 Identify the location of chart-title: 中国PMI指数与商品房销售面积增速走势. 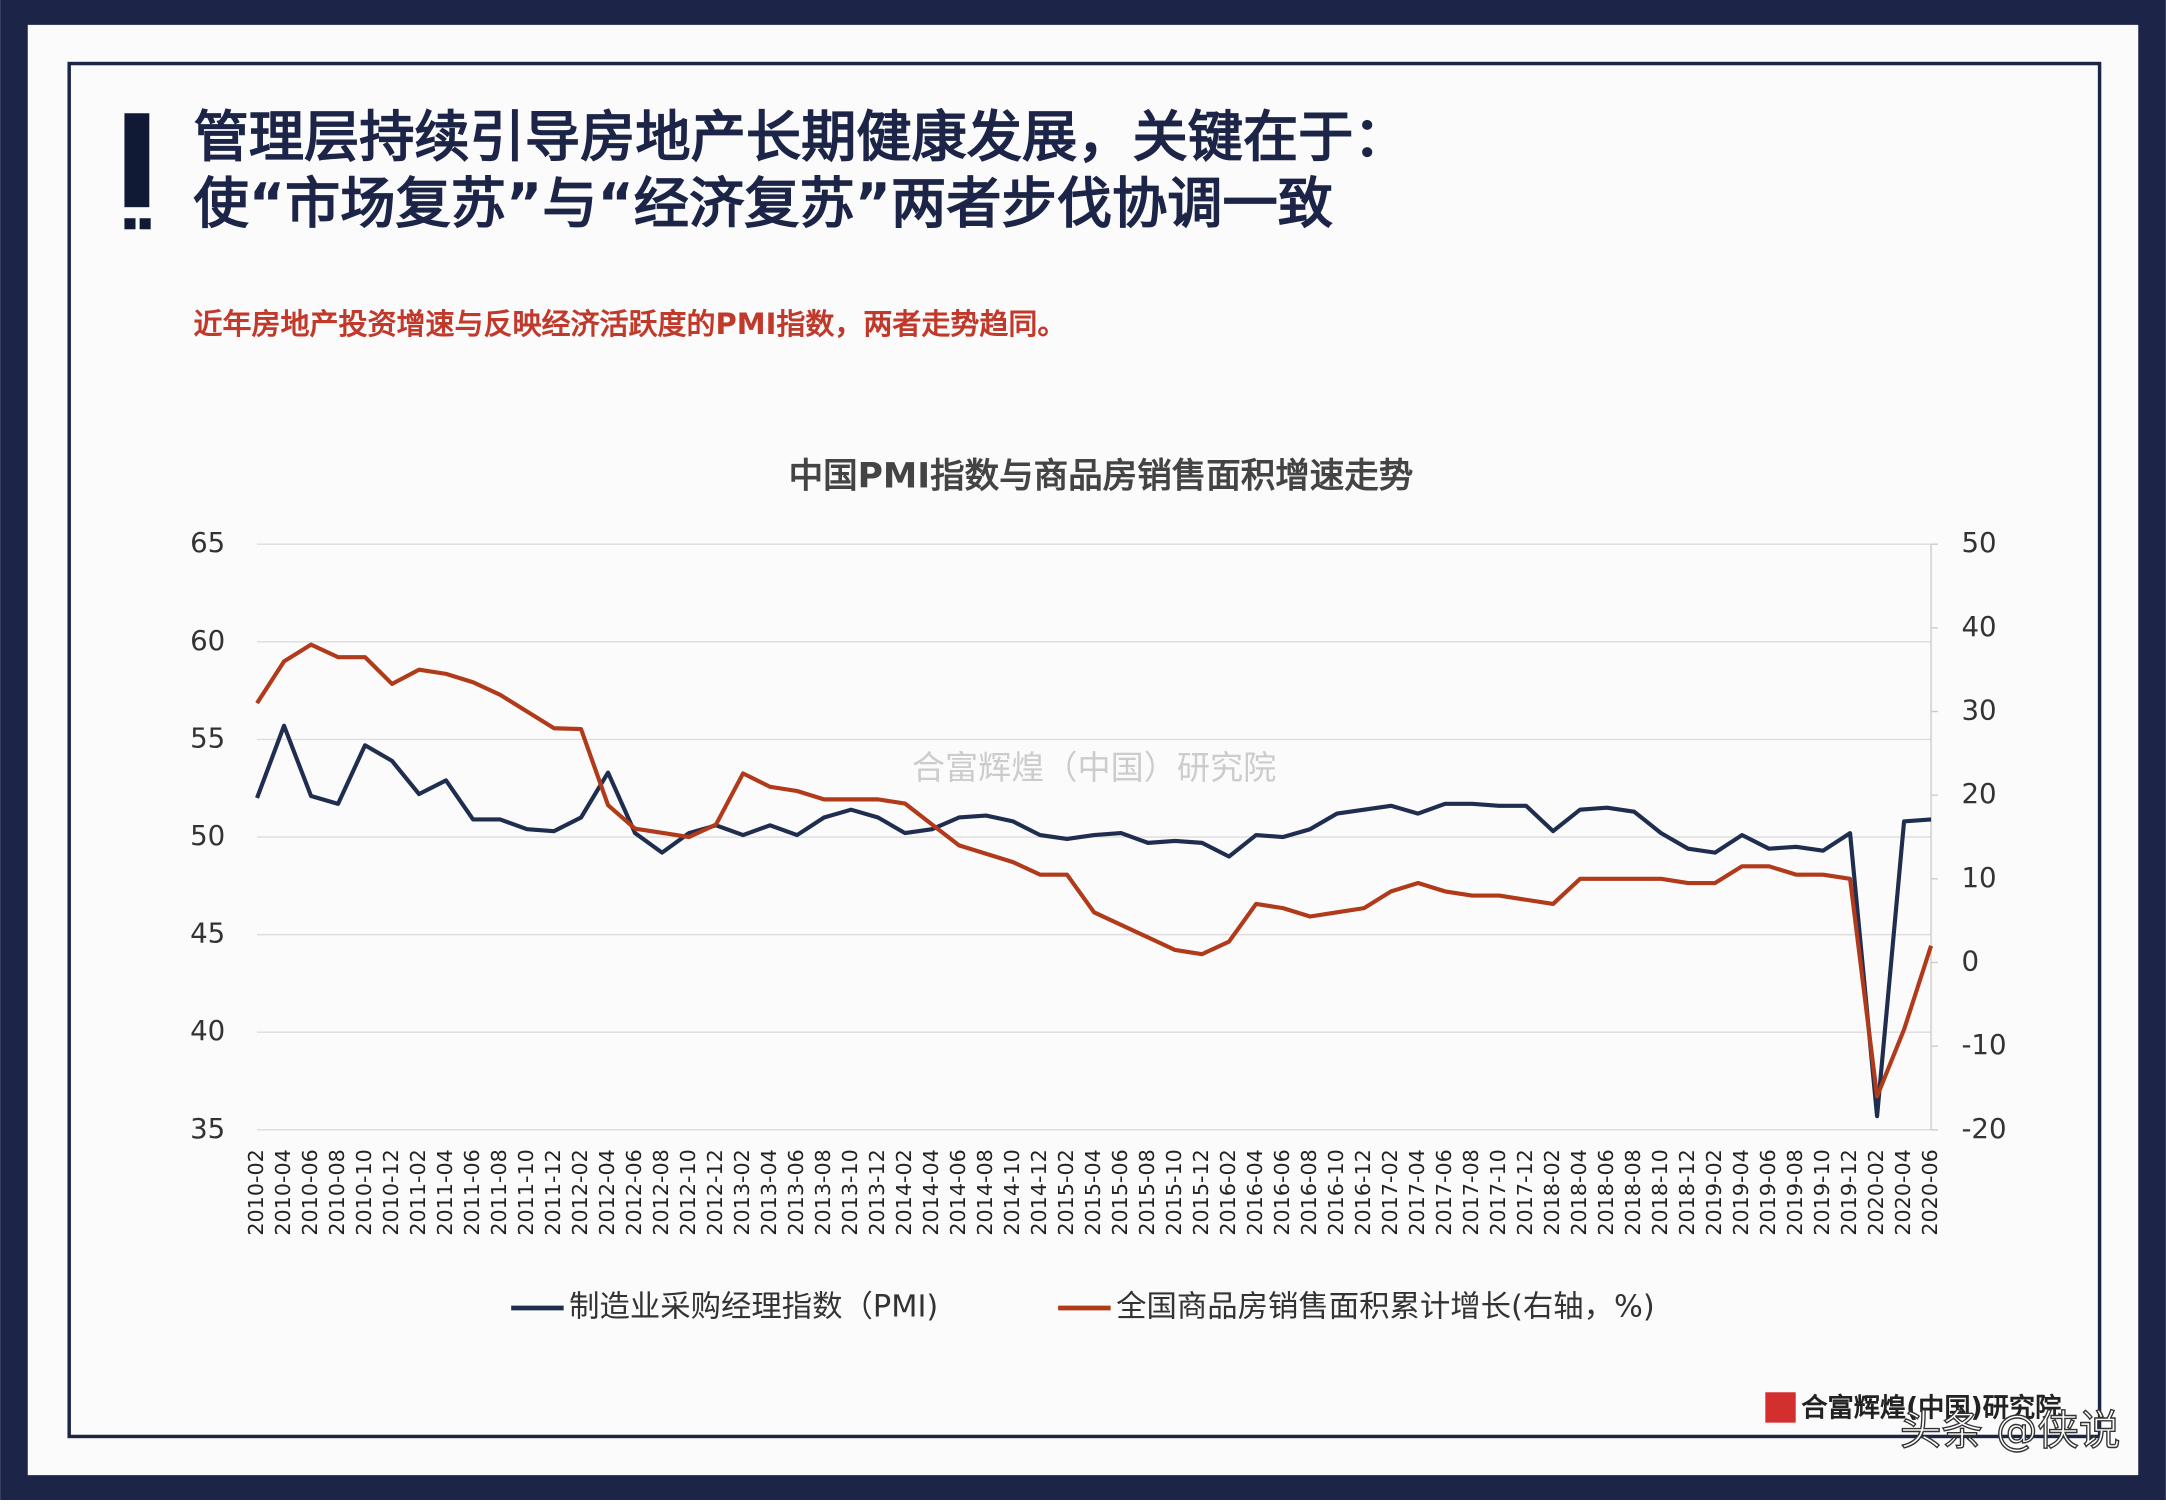
(1101, 476).